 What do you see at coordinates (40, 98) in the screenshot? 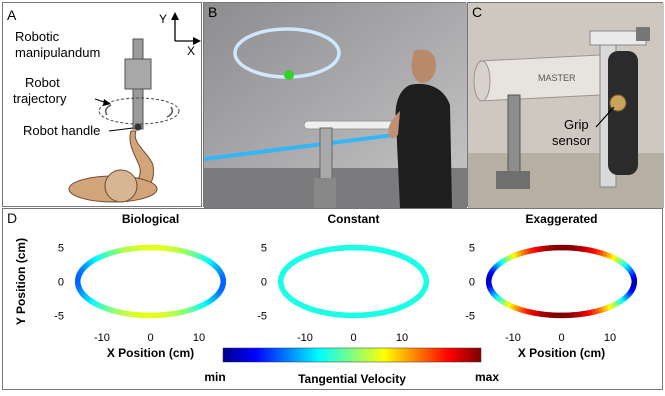
I see `label-trajectory: trajectory` at bounding box center [40, 98].